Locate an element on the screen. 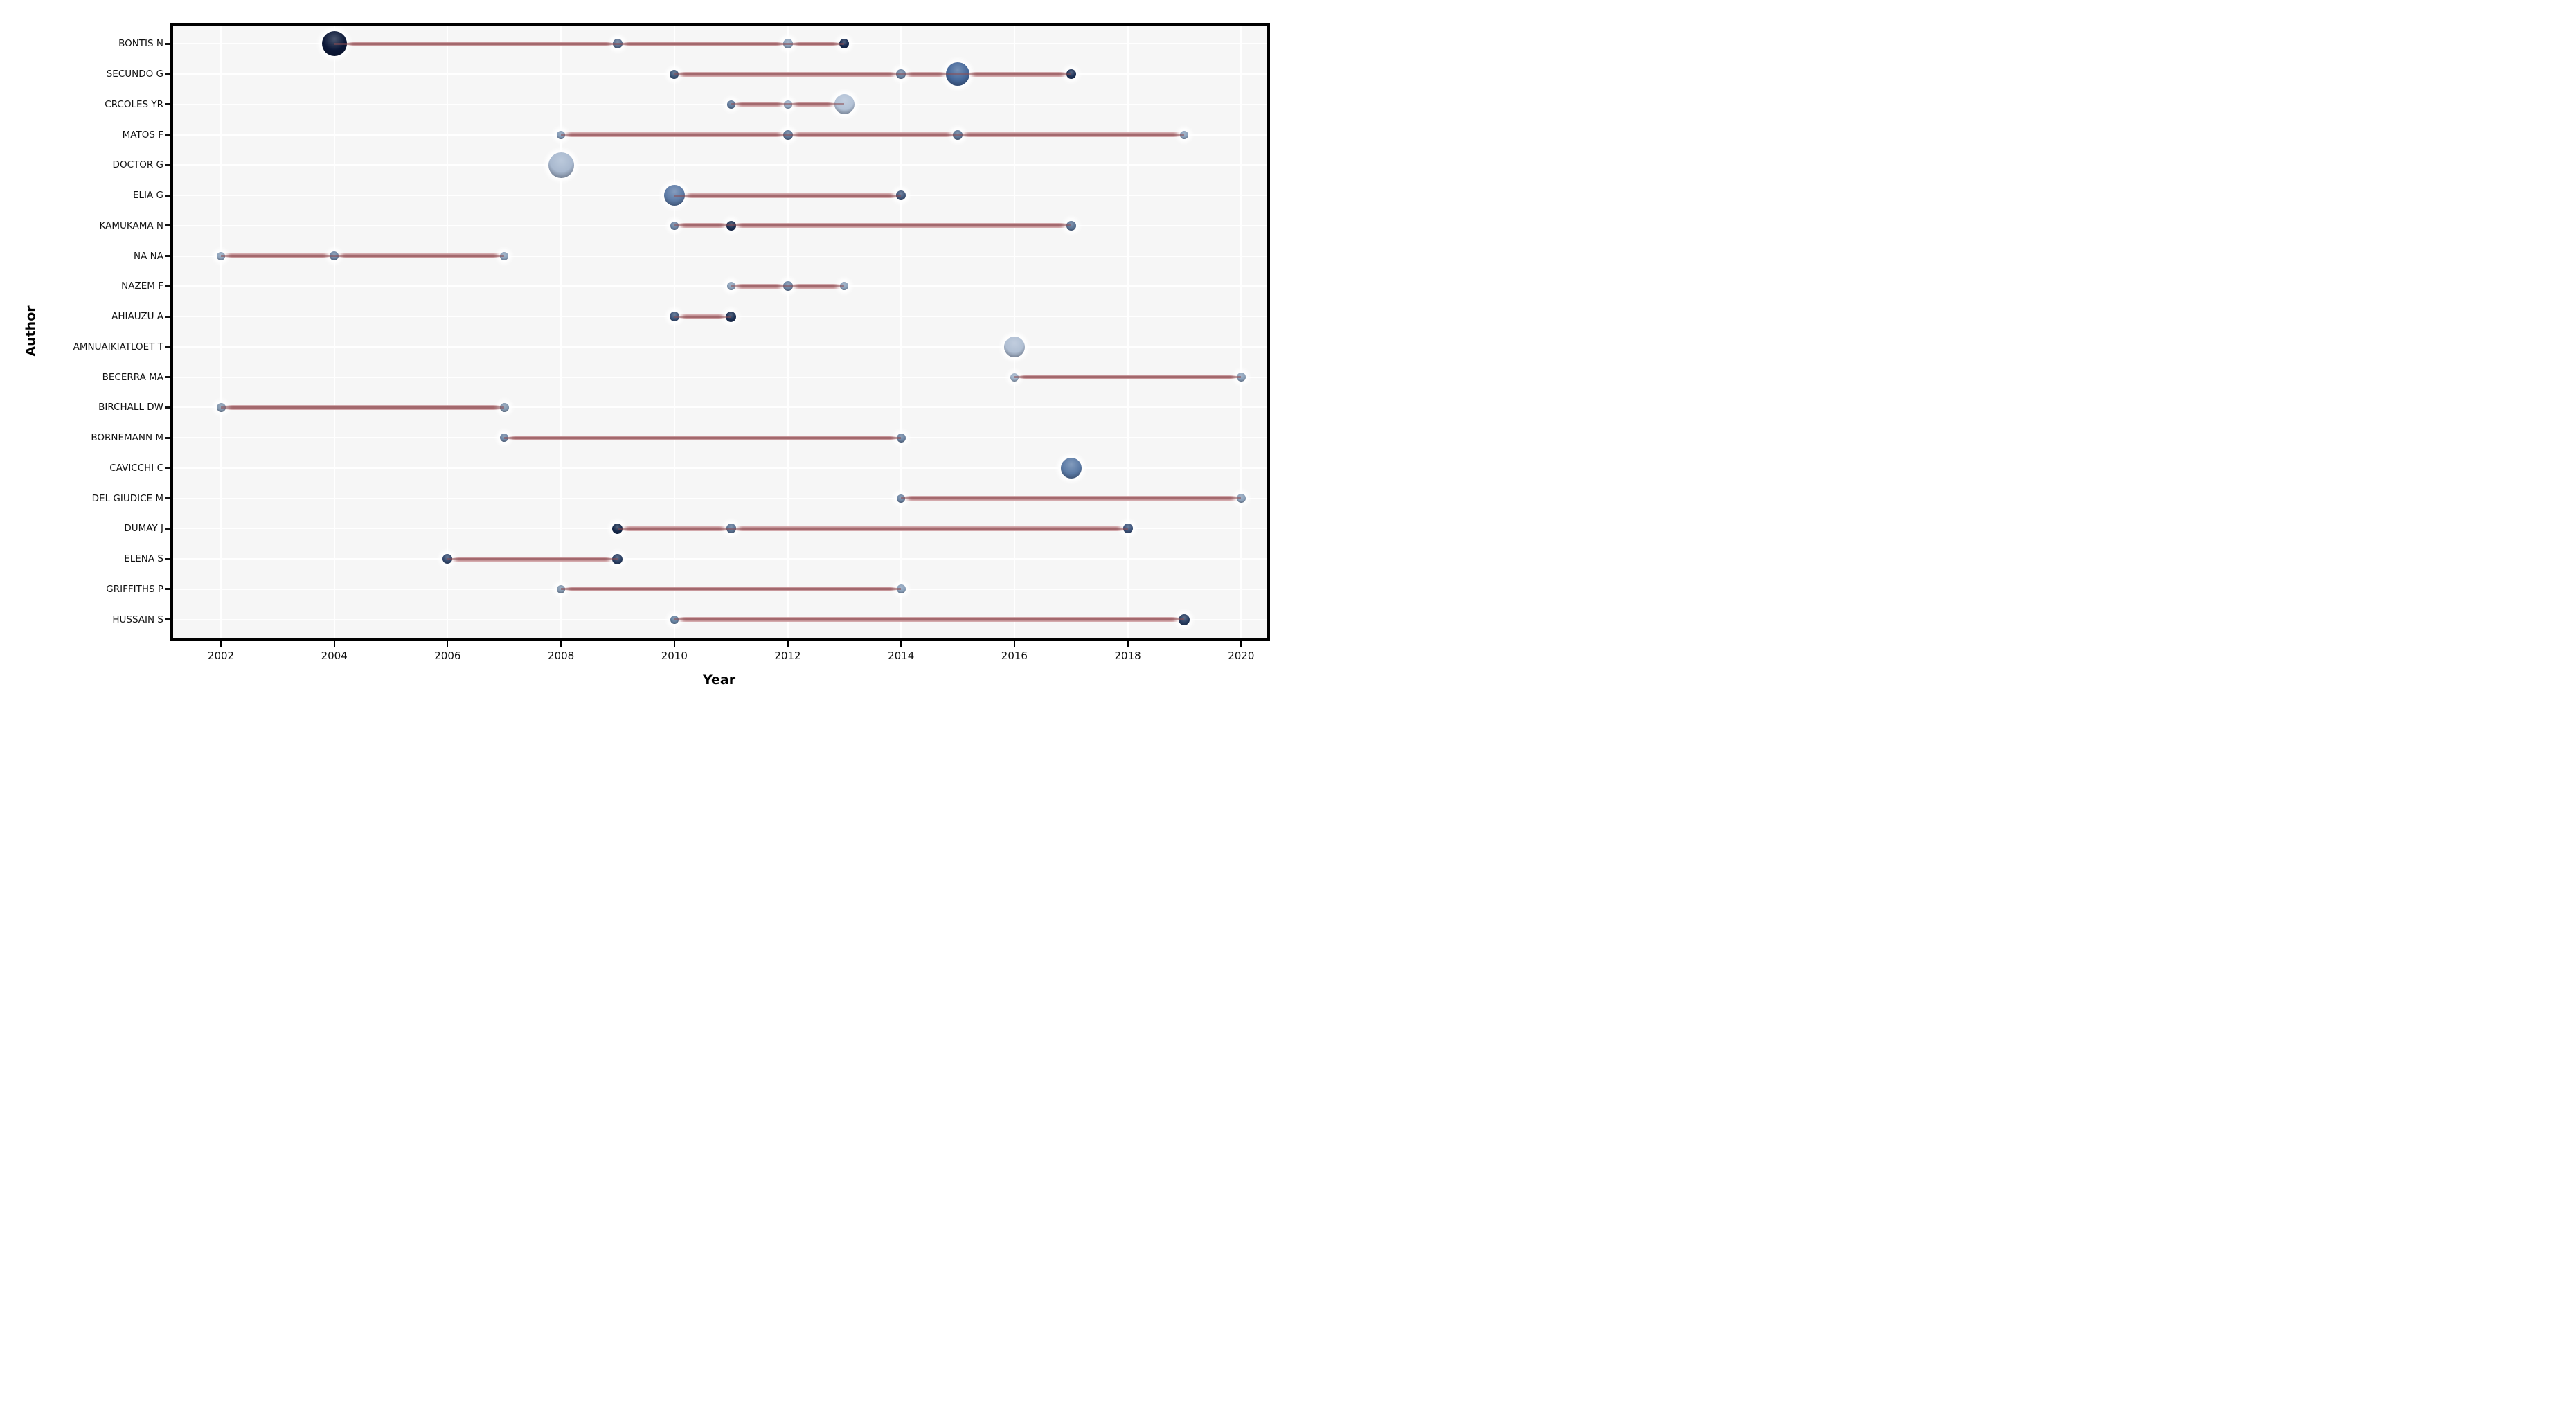  y-tick-label: BIRCHALL DW is located at coordinates (131, 407).